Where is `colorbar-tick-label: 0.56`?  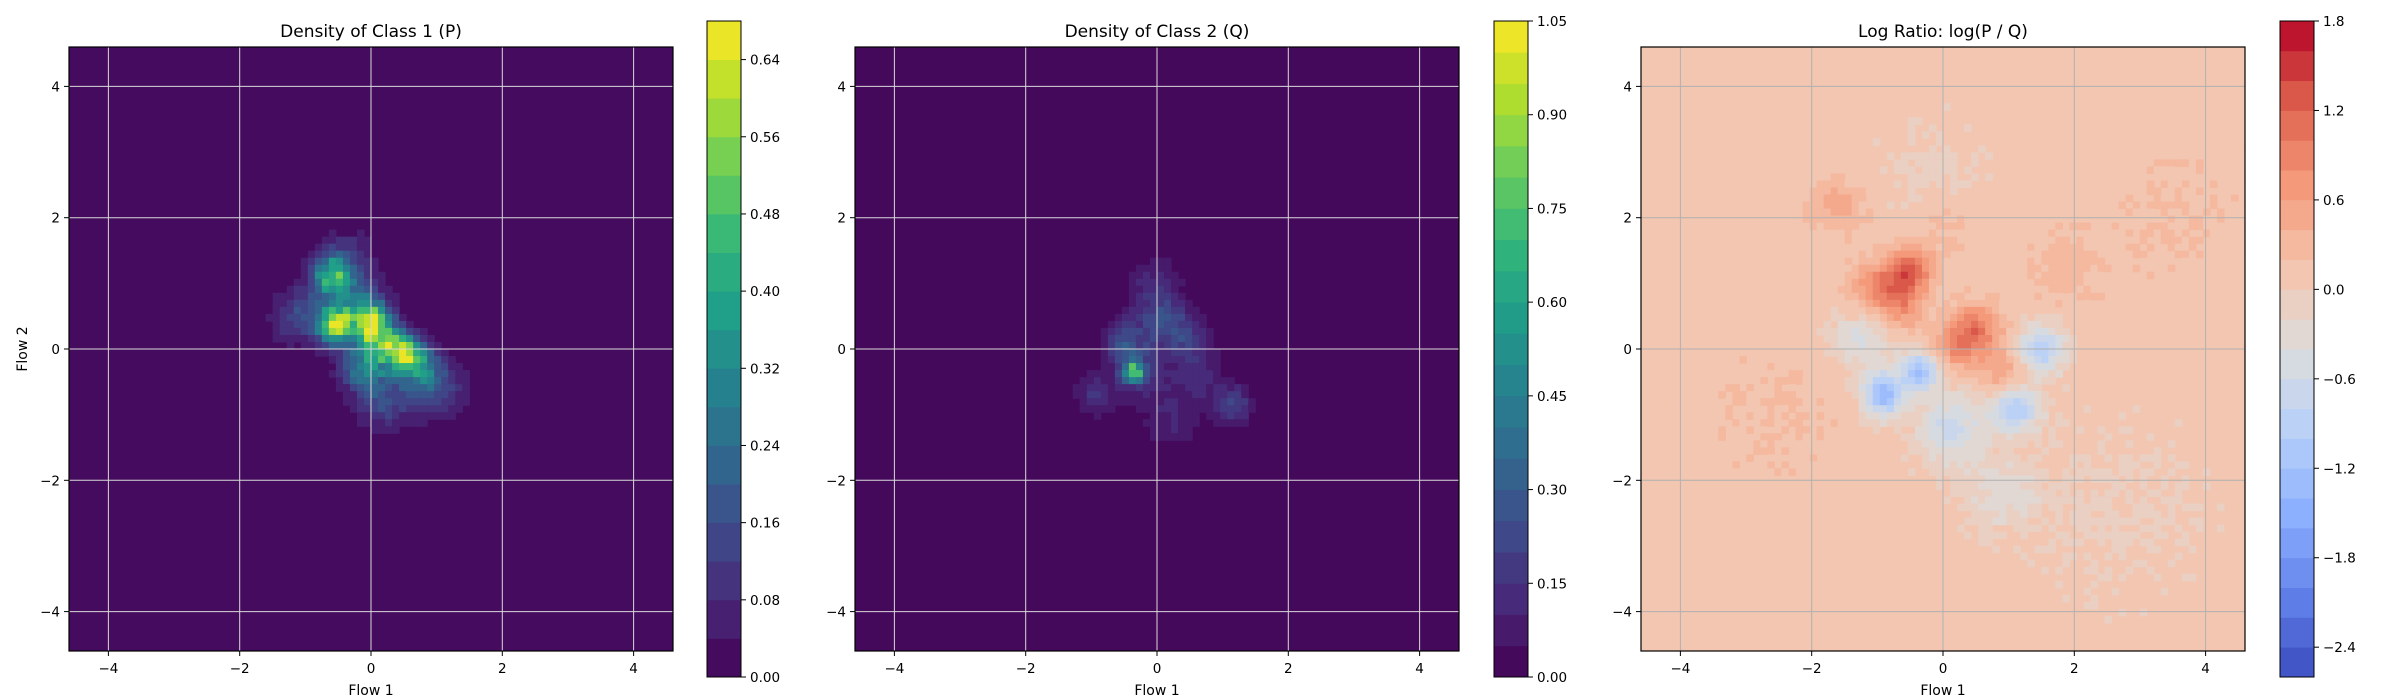 colorbar-tick-label: 0.56 is located at coordinates (765, 138).